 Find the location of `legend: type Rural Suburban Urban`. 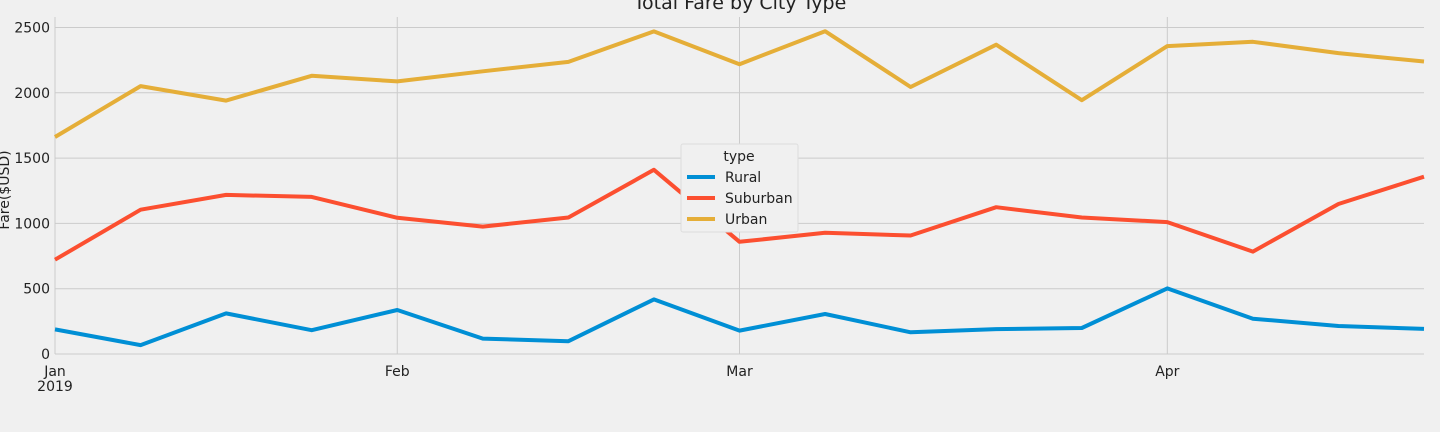

legend: type Rural Suburban Urban is located at coordinates (739, 188).